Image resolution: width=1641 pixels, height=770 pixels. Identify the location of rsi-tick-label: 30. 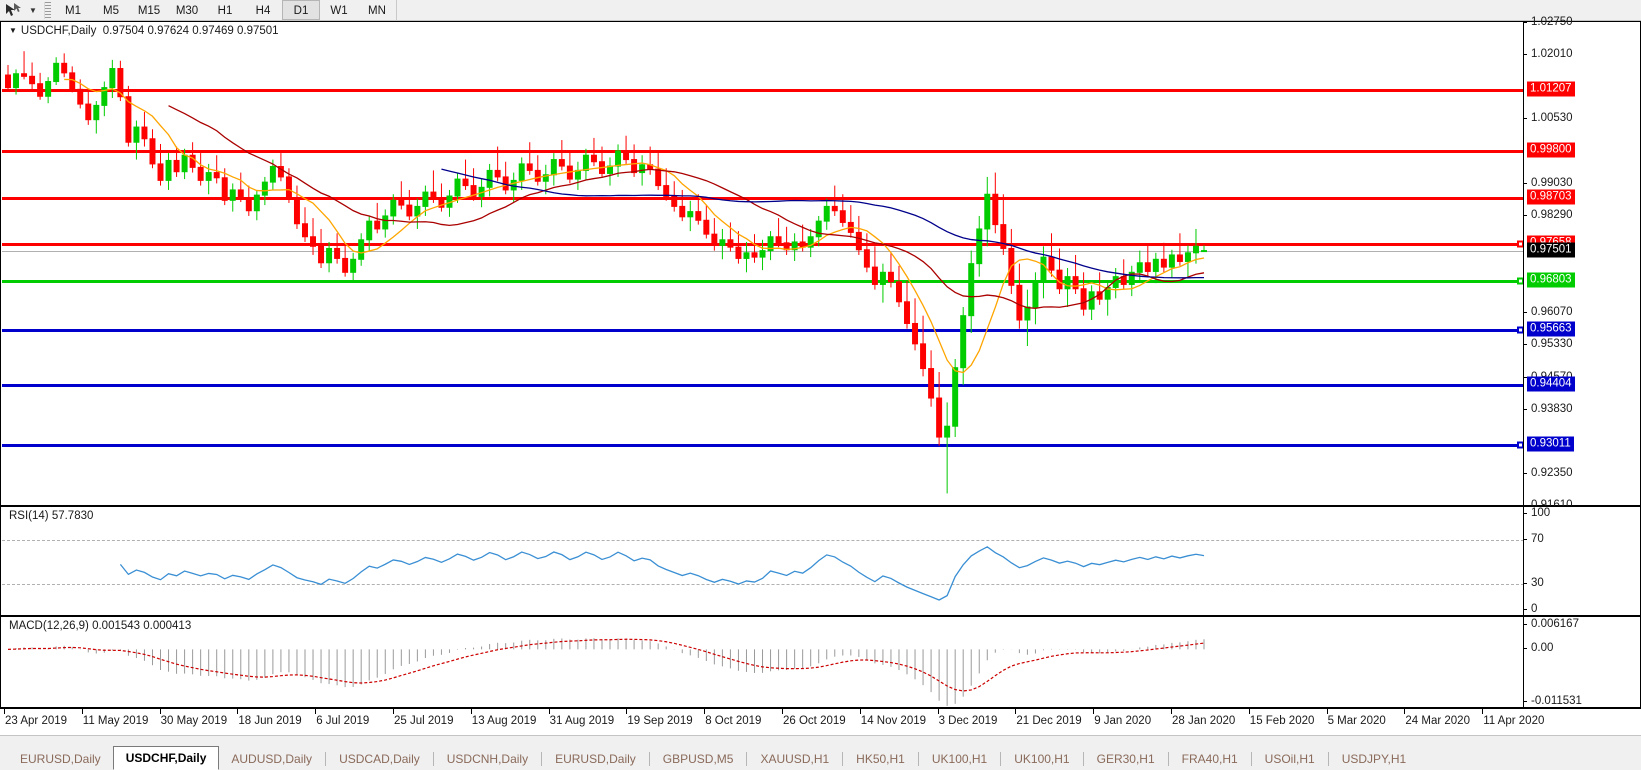
(1537, 582).